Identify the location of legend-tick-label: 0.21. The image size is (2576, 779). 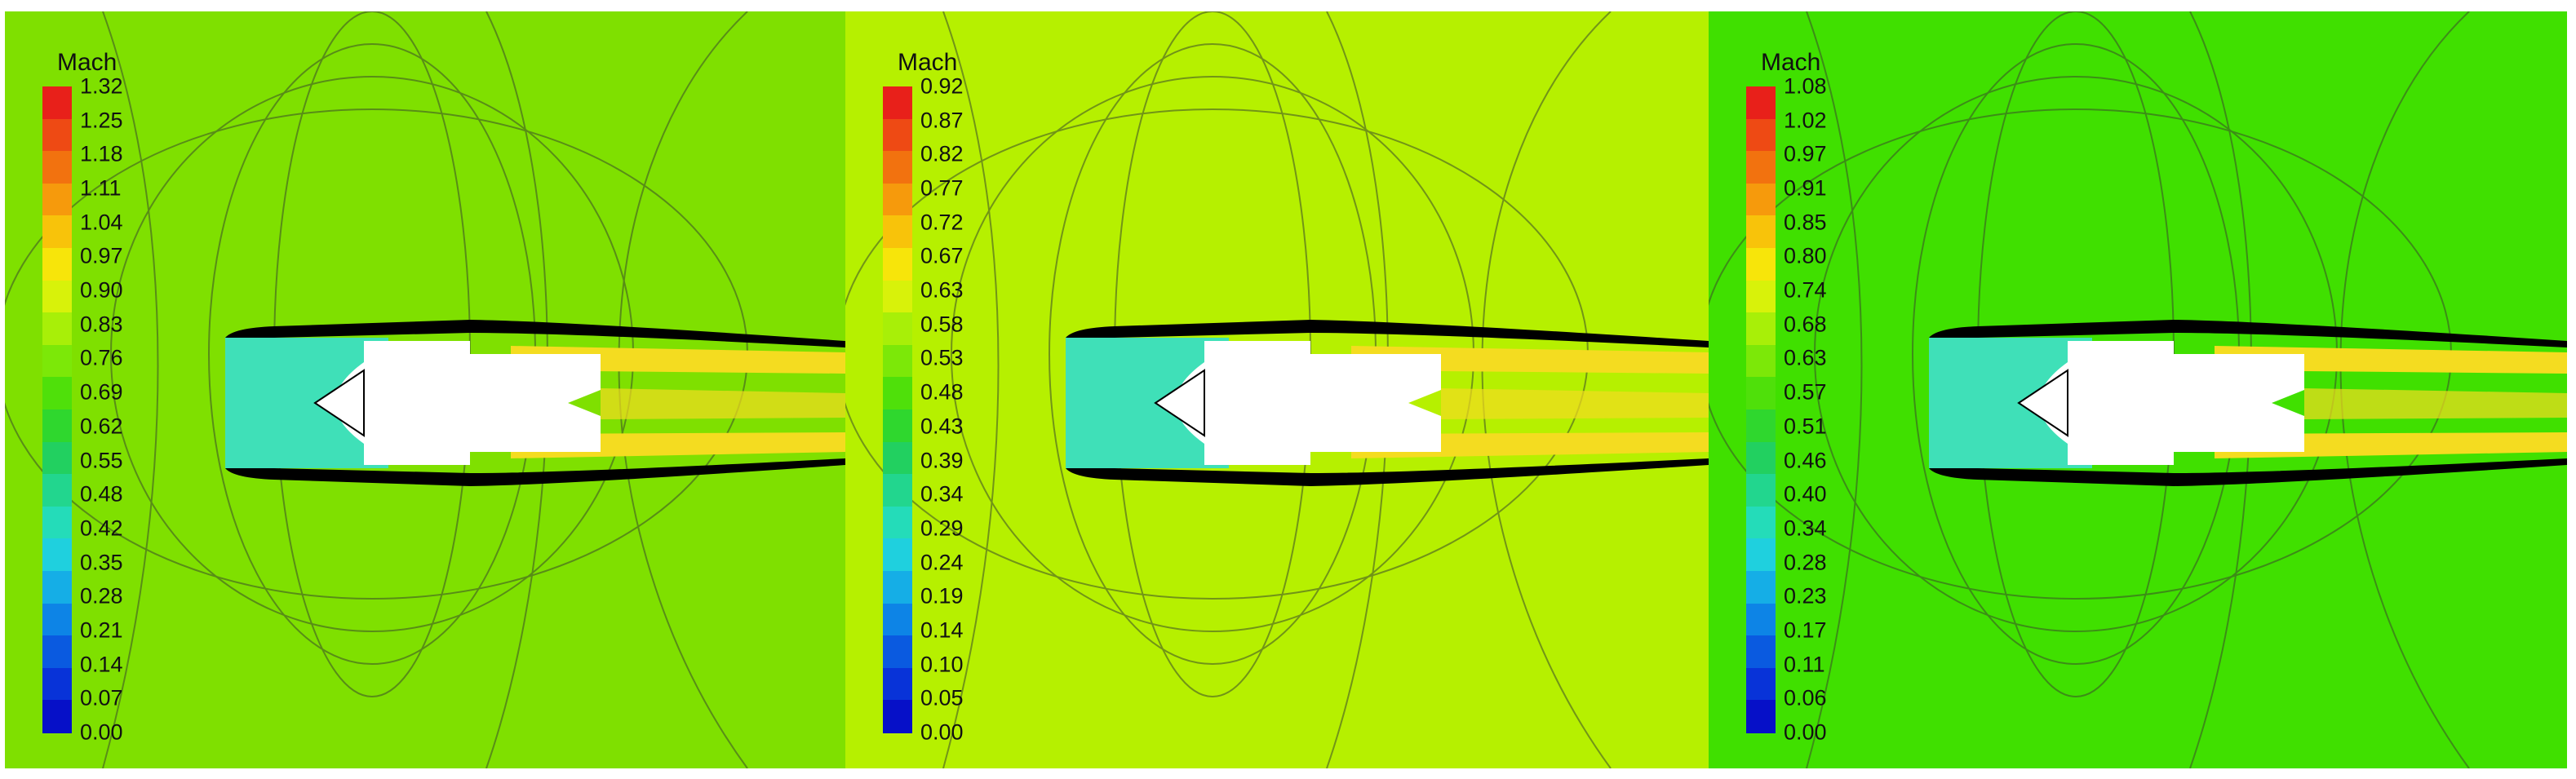
(101, 630).